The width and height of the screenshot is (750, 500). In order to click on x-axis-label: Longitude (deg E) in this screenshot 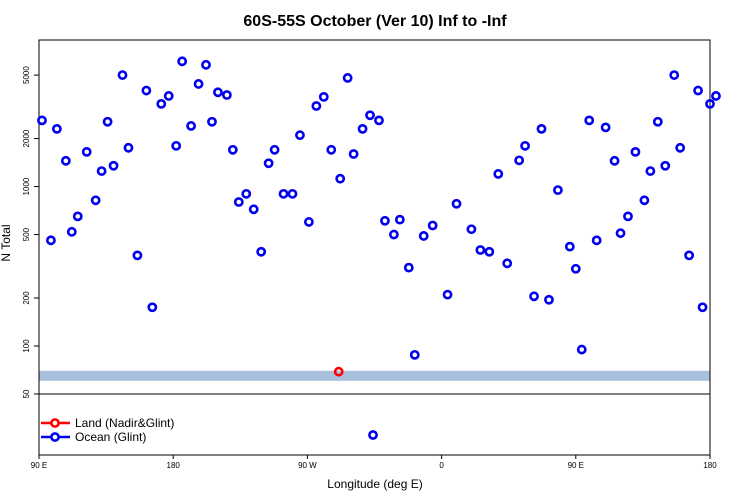, I will do `click(374, 484)`.